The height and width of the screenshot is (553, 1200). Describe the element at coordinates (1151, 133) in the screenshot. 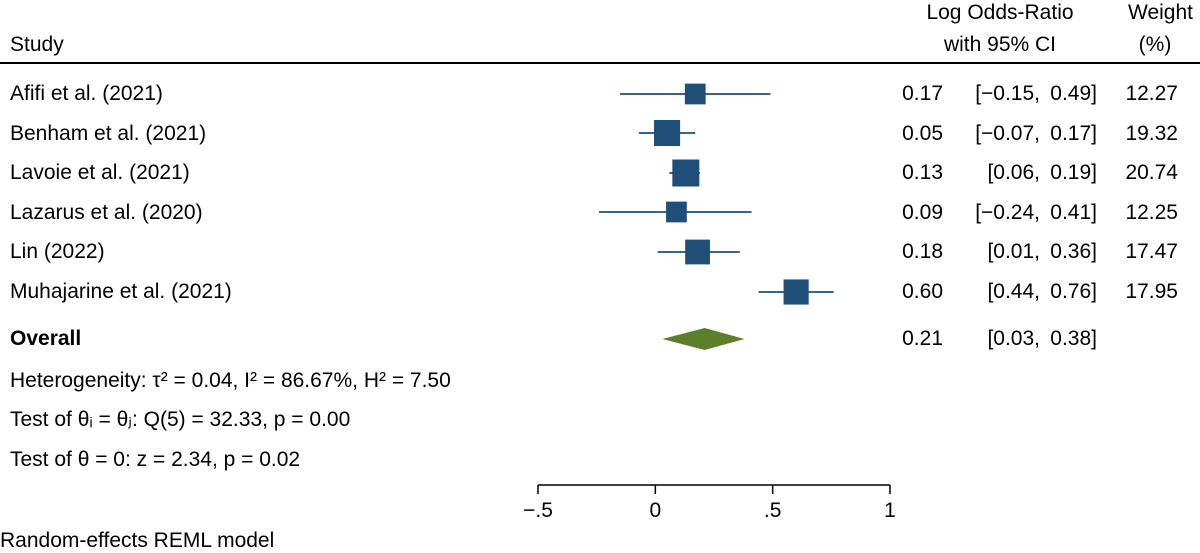

I see `study-weight: 19.32` at that location.